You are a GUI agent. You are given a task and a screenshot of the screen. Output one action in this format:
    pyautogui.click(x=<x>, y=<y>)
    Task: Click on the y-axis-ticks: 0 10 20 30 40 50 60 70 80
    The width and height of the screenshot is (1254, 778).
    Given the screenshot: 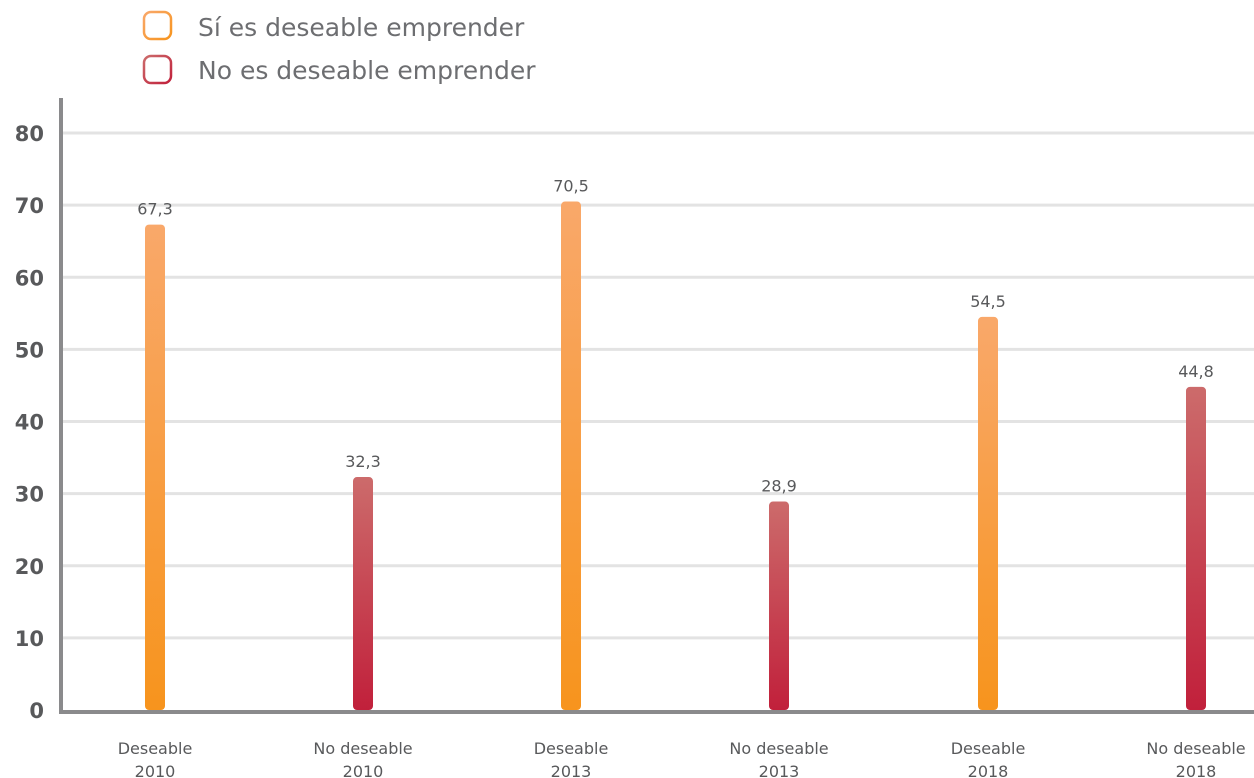 What is the action you would take?
    pyautogui.click(x=29, y=422)
    